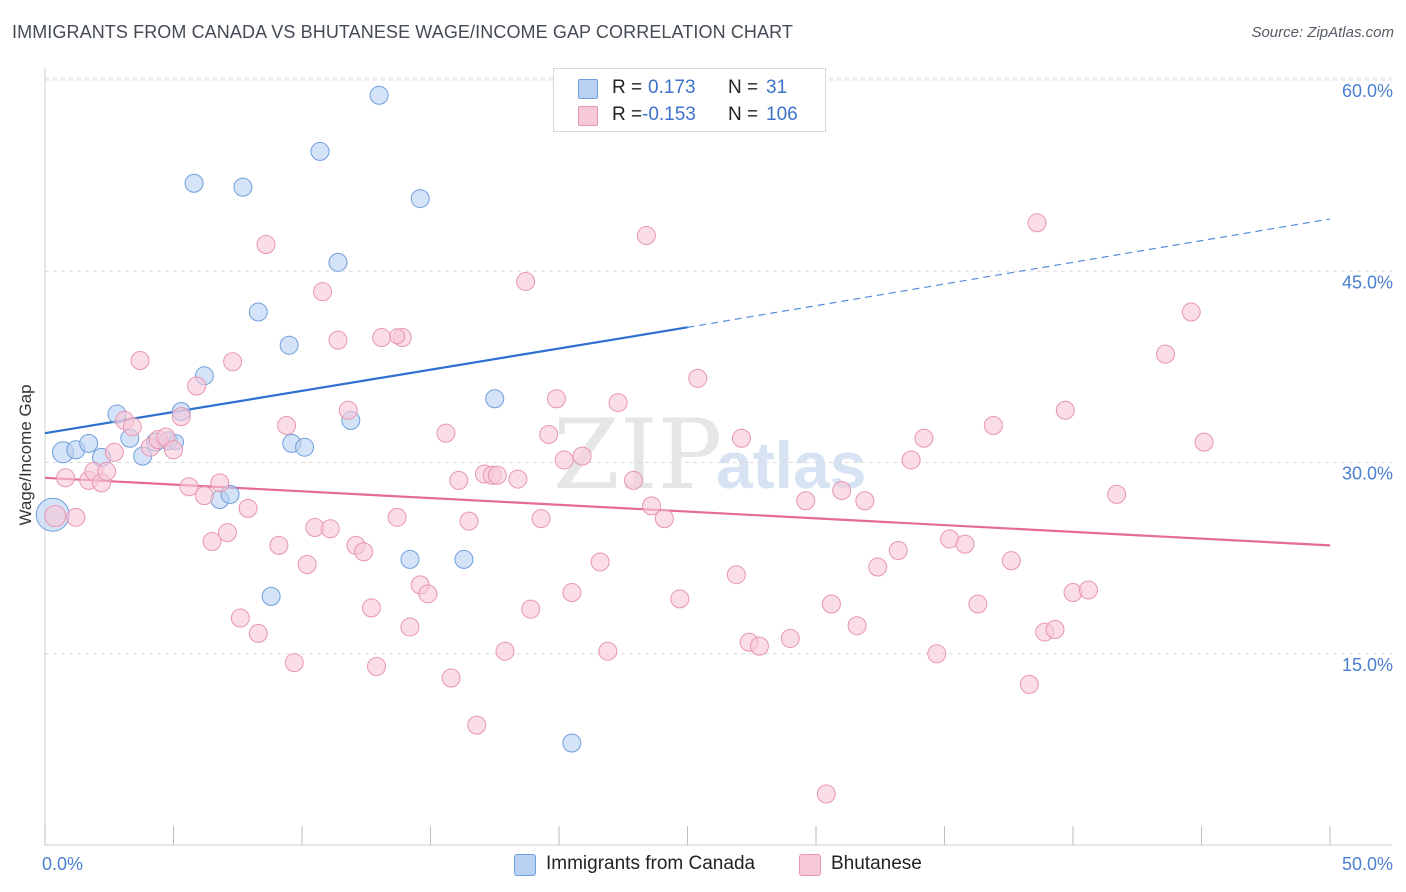 This screenshot has width=1406, height=892. I want to click on y-tick-label: 45.0%, so click(1367, 282).